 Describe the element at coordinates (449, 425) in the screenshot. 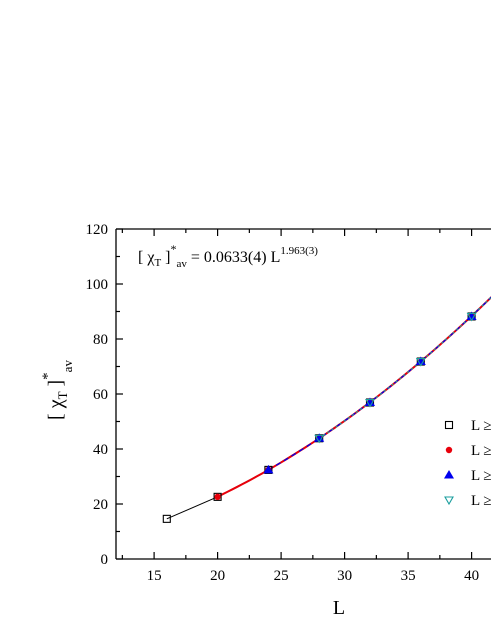

I see `legend-marker-open-square` at that location.